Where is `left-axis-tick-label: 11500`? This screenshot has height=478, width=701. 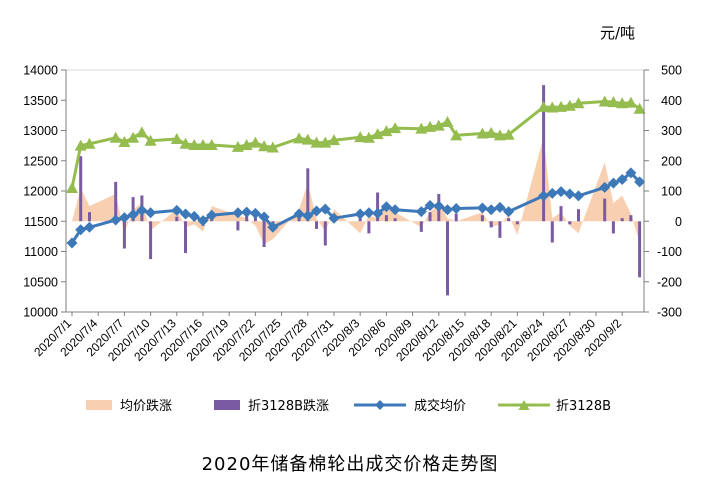 left-axis-tick-label: 11500 is located at coordinates (41, 222).